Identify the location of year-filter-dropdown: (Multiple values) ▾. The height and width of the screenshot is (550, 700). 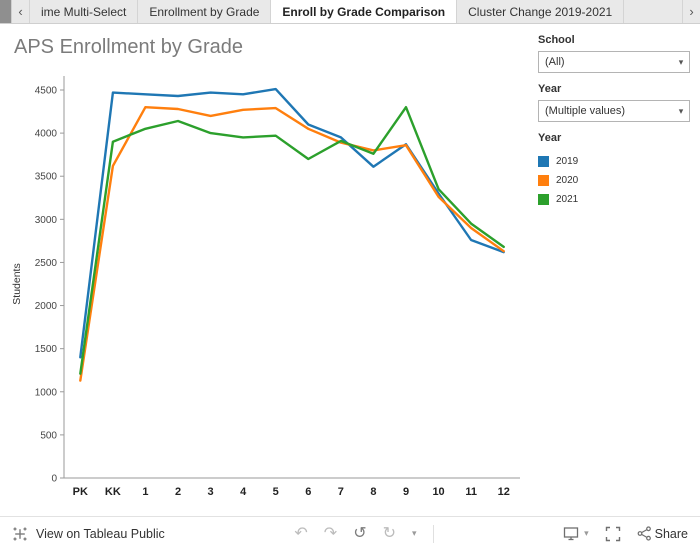
(614, 111).